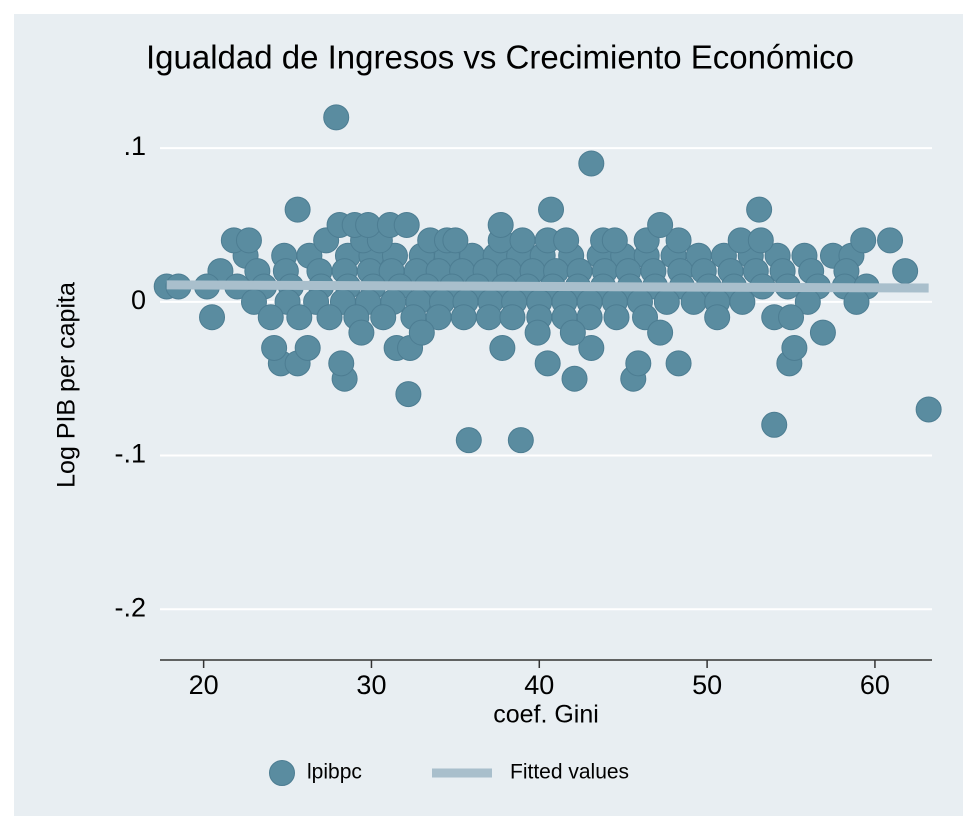  I want to click on y-tick-label: 0, so click(138, 300).